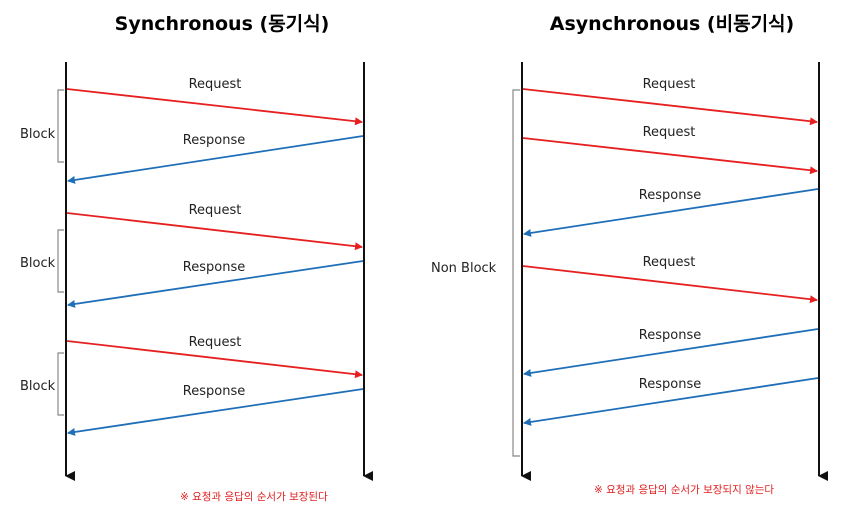 This screenshot has height=513, width=843. I want to click on async-title: Asynchronous (비동기식), so click(672, 24).